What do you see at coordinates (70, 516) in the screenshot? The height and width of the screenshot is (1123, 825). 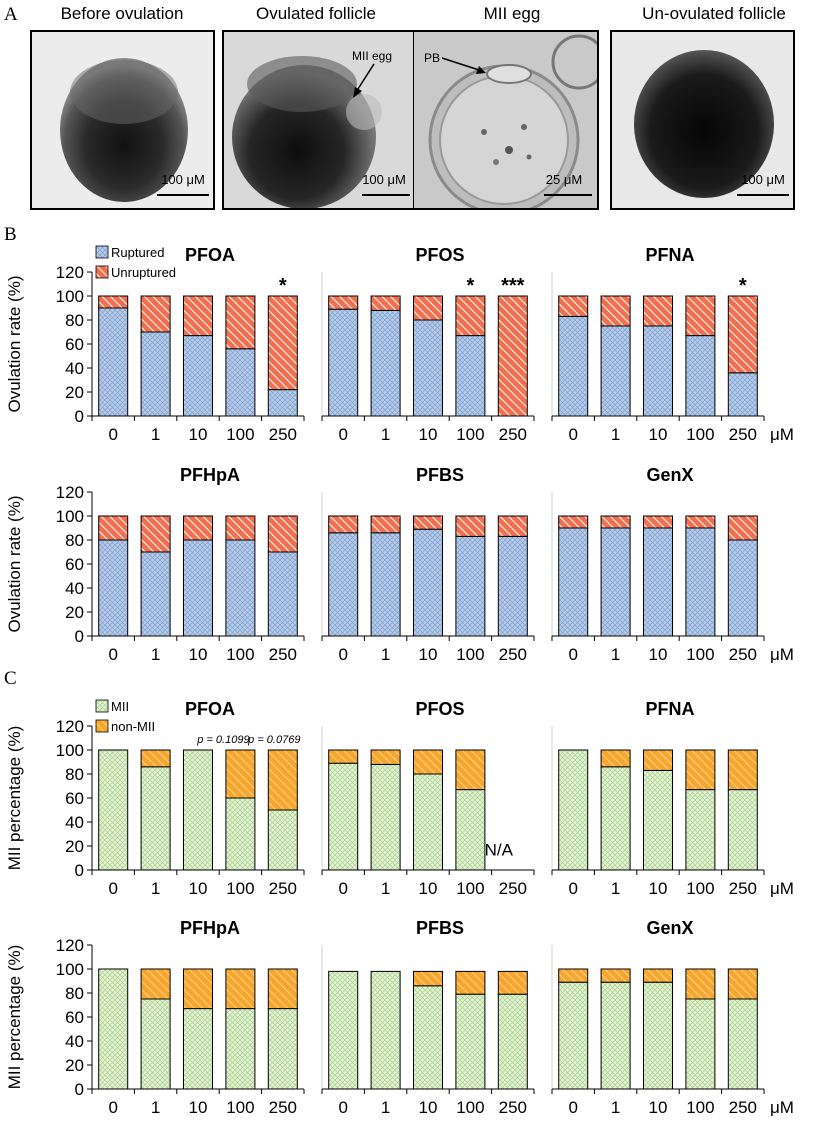 I see `chart4-y-tick-label: 100` at bounding box center [70, 516].